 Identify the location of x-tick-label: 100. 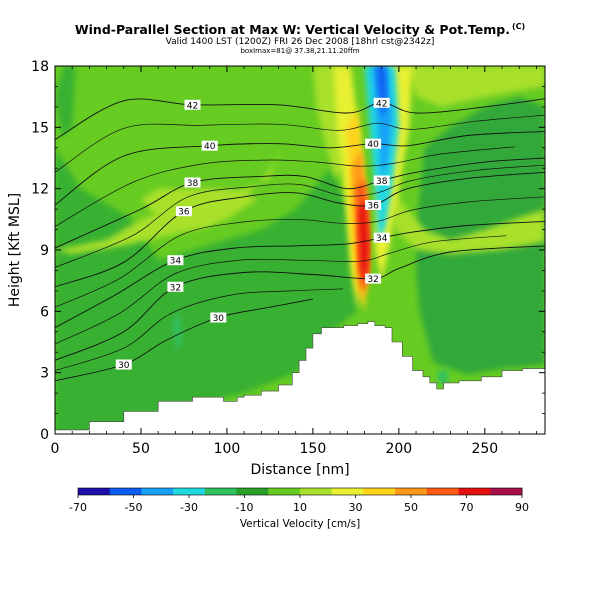
(227, 449).